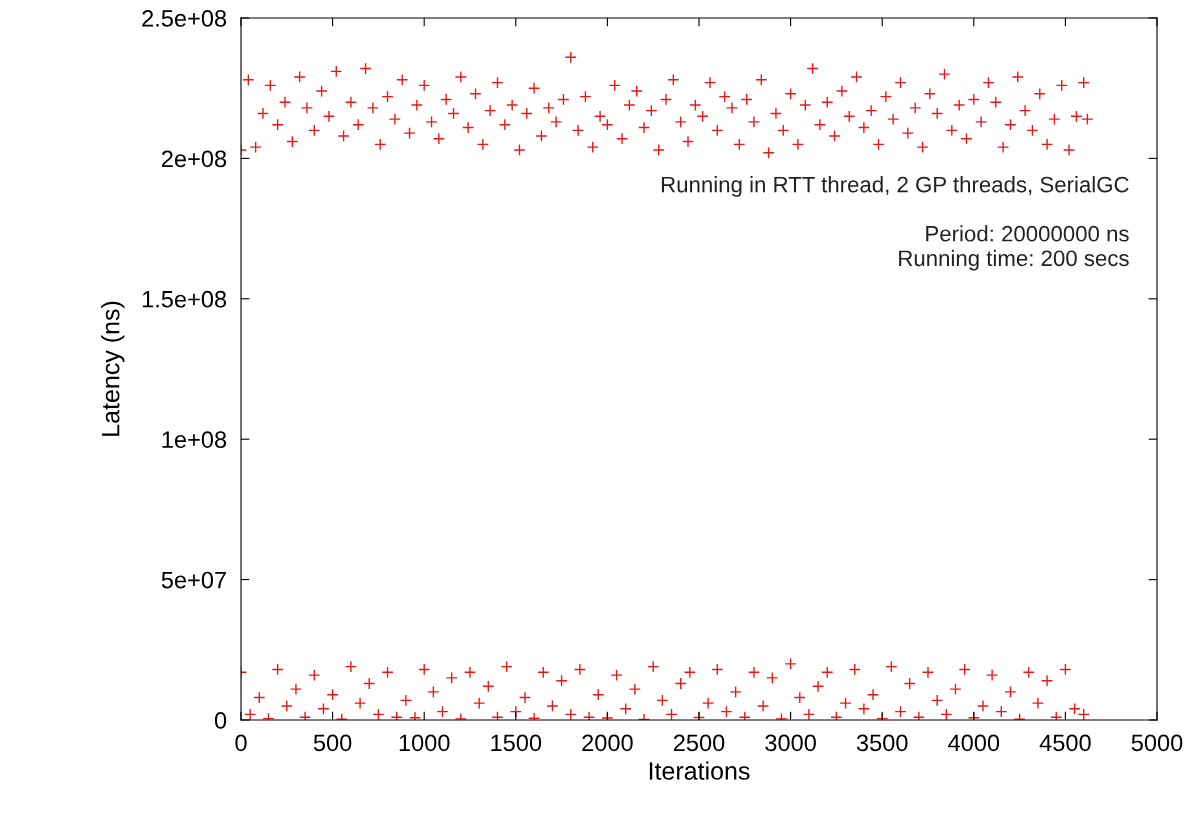  What do you see at coordinates (1065, 743) in the screenshot?
I see `x-tick-label: 4500` at bounding box center [1065, 743].